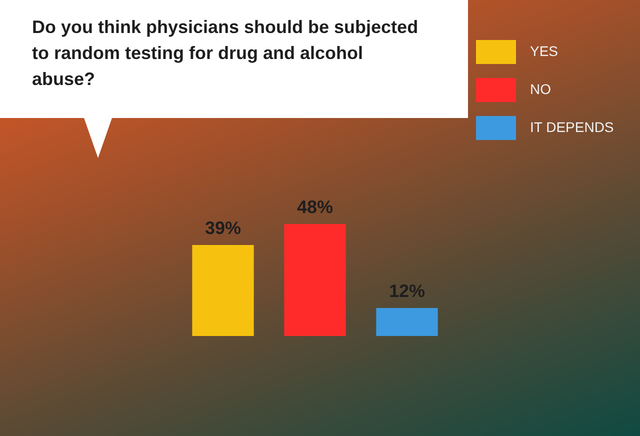 This screenshot has width=640, height=436. I want to click on data-label: 12%, so click(407, 291).